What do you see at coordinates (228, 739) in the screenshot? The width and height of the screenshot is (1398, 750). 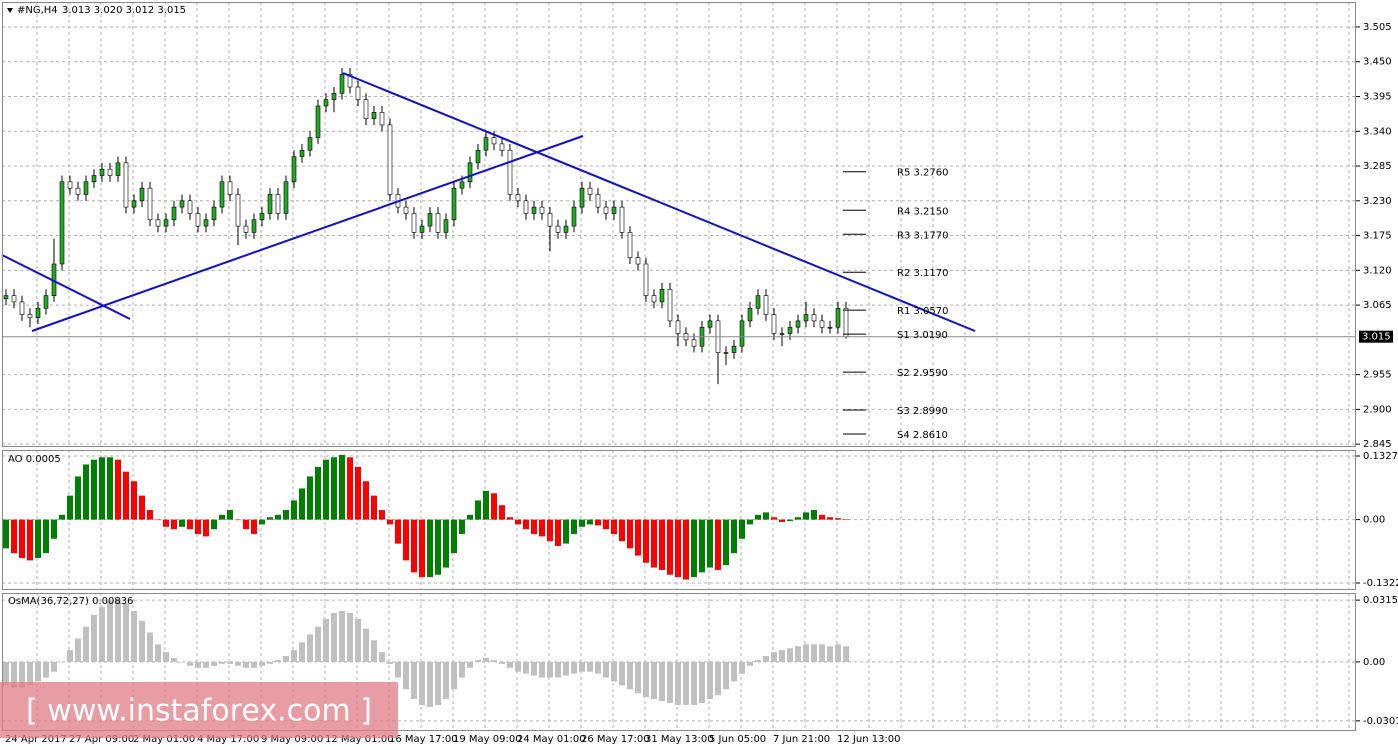 I see `x-tick-label: 4 May 17:00` at bounding box center [228, 739].